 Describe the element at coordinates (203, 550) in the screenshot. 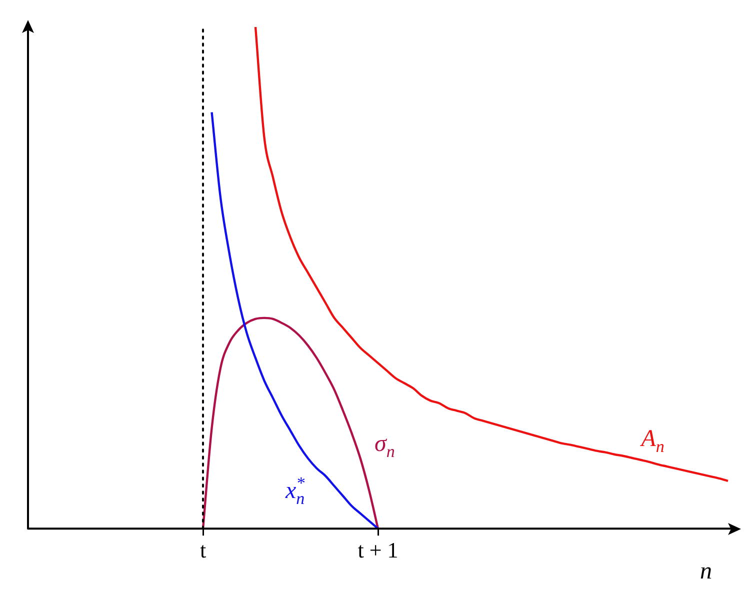

I see `x-tick-label: t` at that location.